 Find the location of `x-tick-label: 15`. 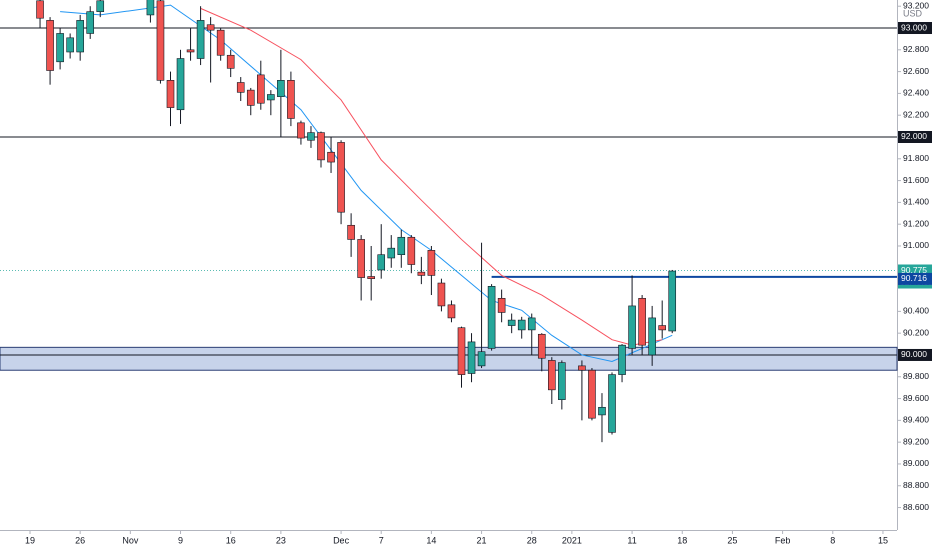

x-tick-label: 15 is located at coordinates (883, 540).